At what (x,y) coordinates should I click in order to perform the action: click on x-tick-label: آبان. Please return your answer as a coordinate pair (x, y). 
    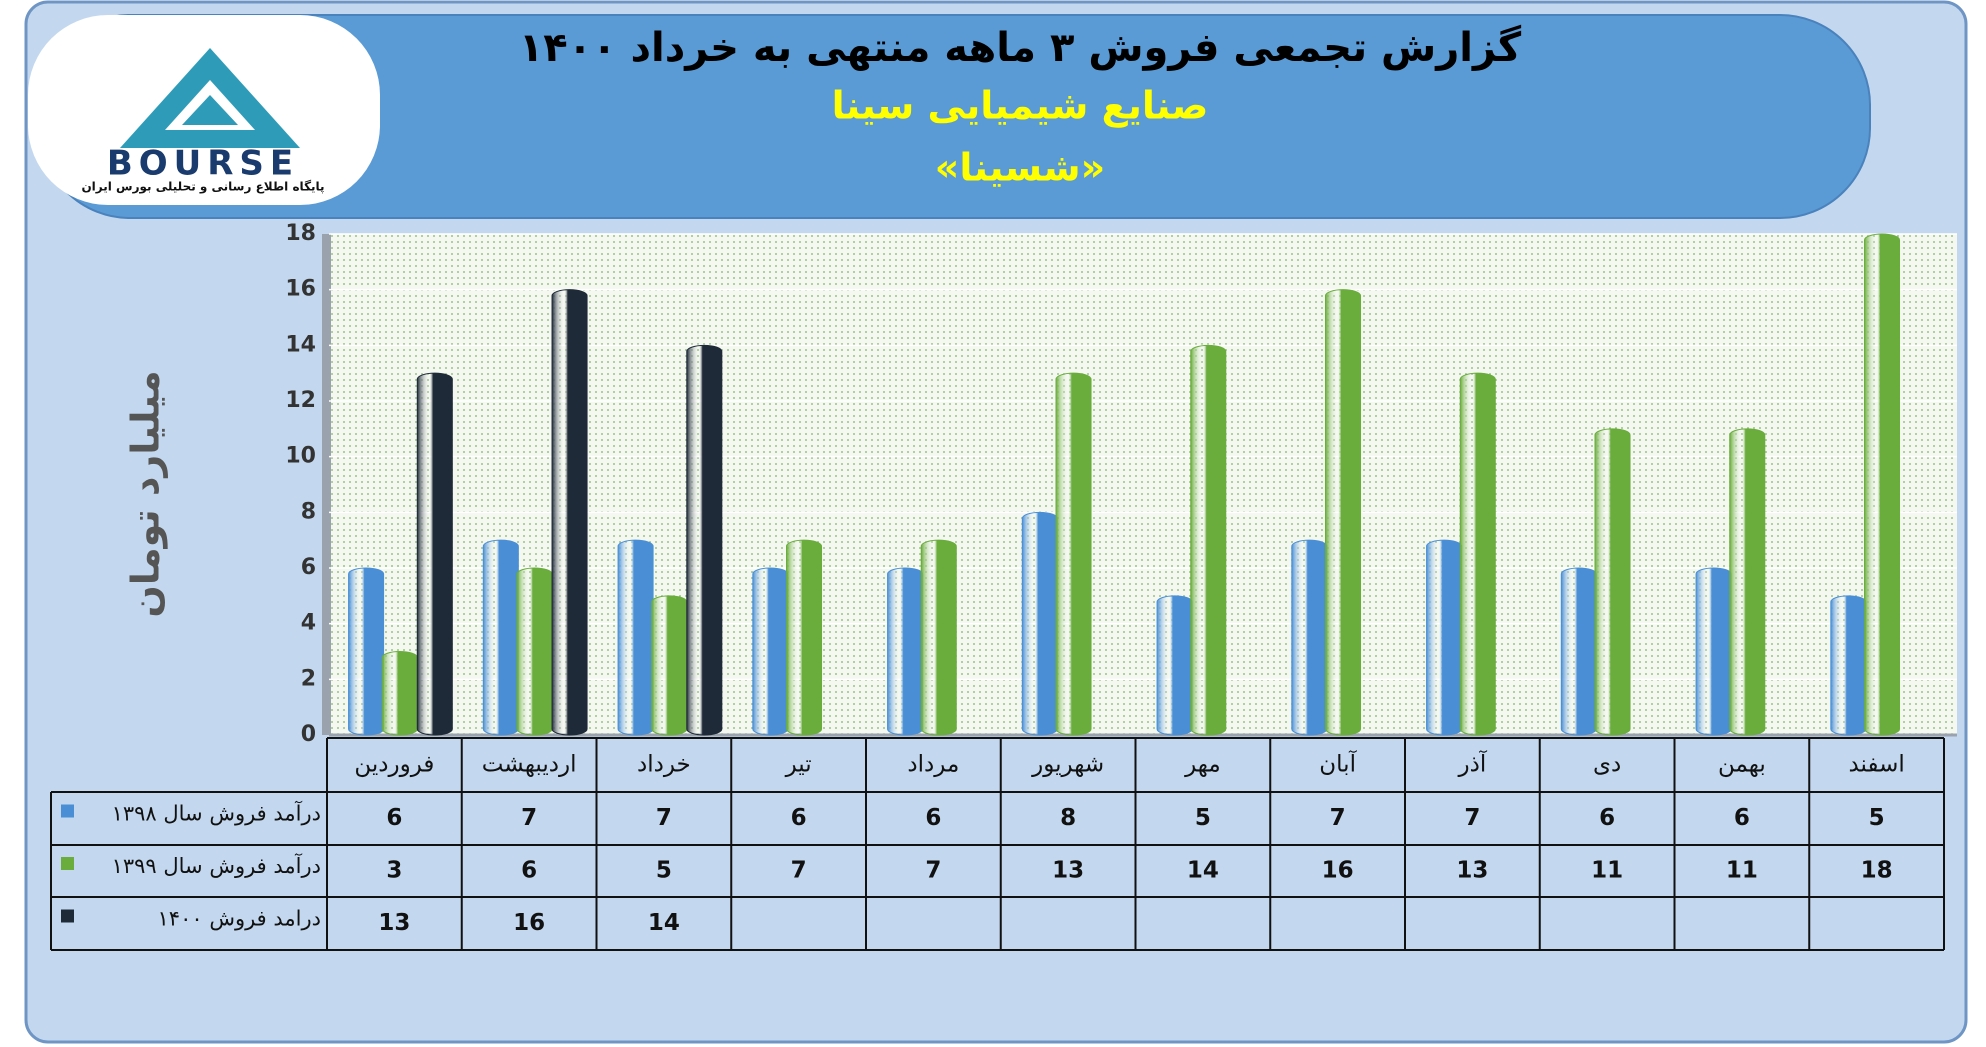
    Looking at the image, I should click on (1338, 764).